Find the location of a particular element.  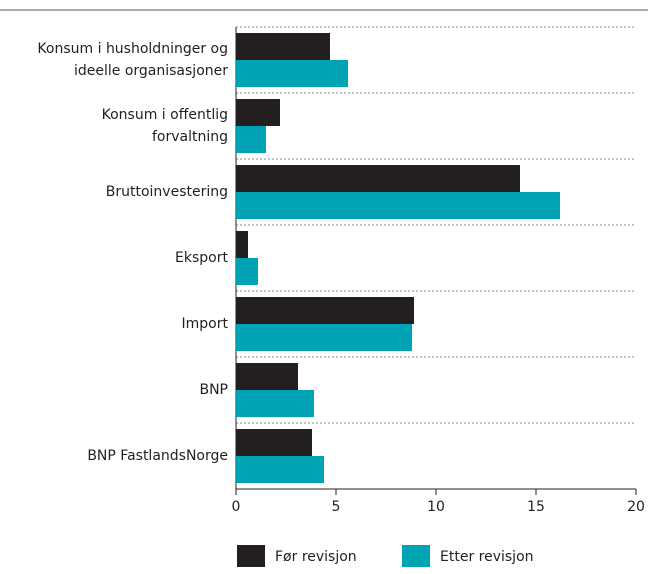

y-tick-label: Import is located at coordinates (205, 324).